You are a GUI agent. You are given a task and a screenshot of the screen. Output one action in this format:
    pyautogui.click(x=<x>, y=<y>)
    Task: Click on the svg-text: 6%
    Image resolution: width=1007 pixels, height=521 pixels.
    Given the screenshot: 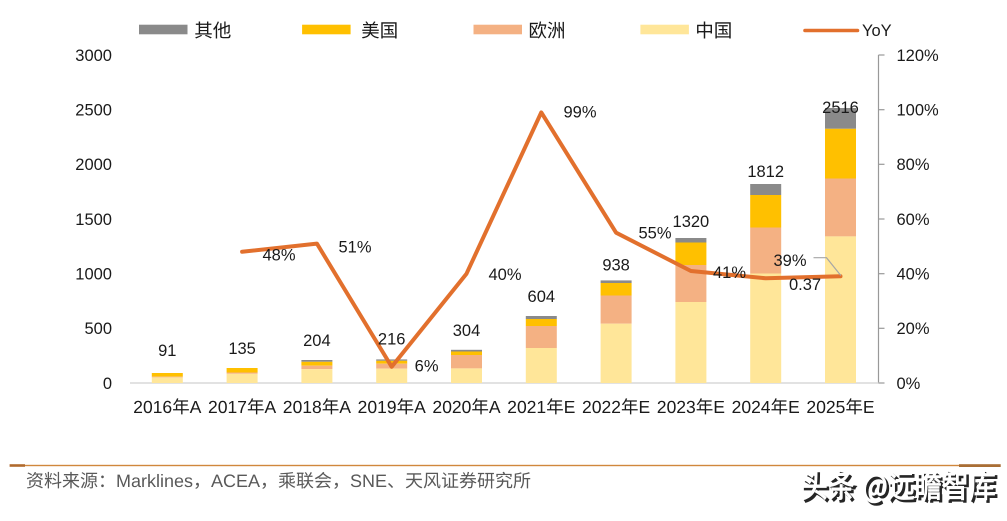 What is the action you would take?
    pyautogui.click(x=427, y=367)
    